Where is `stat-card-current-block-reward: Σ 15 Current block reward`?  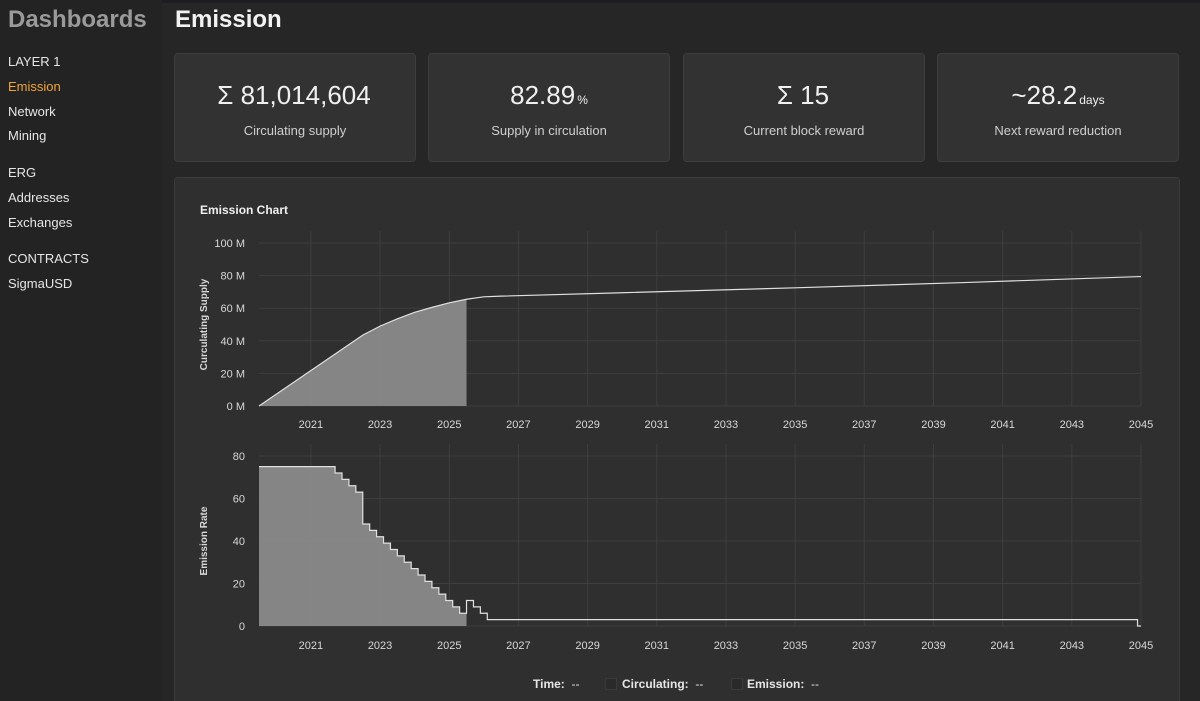 stat-card-current-block-reward: Σ 15 Current block reward is located at coordinates (804, 107).